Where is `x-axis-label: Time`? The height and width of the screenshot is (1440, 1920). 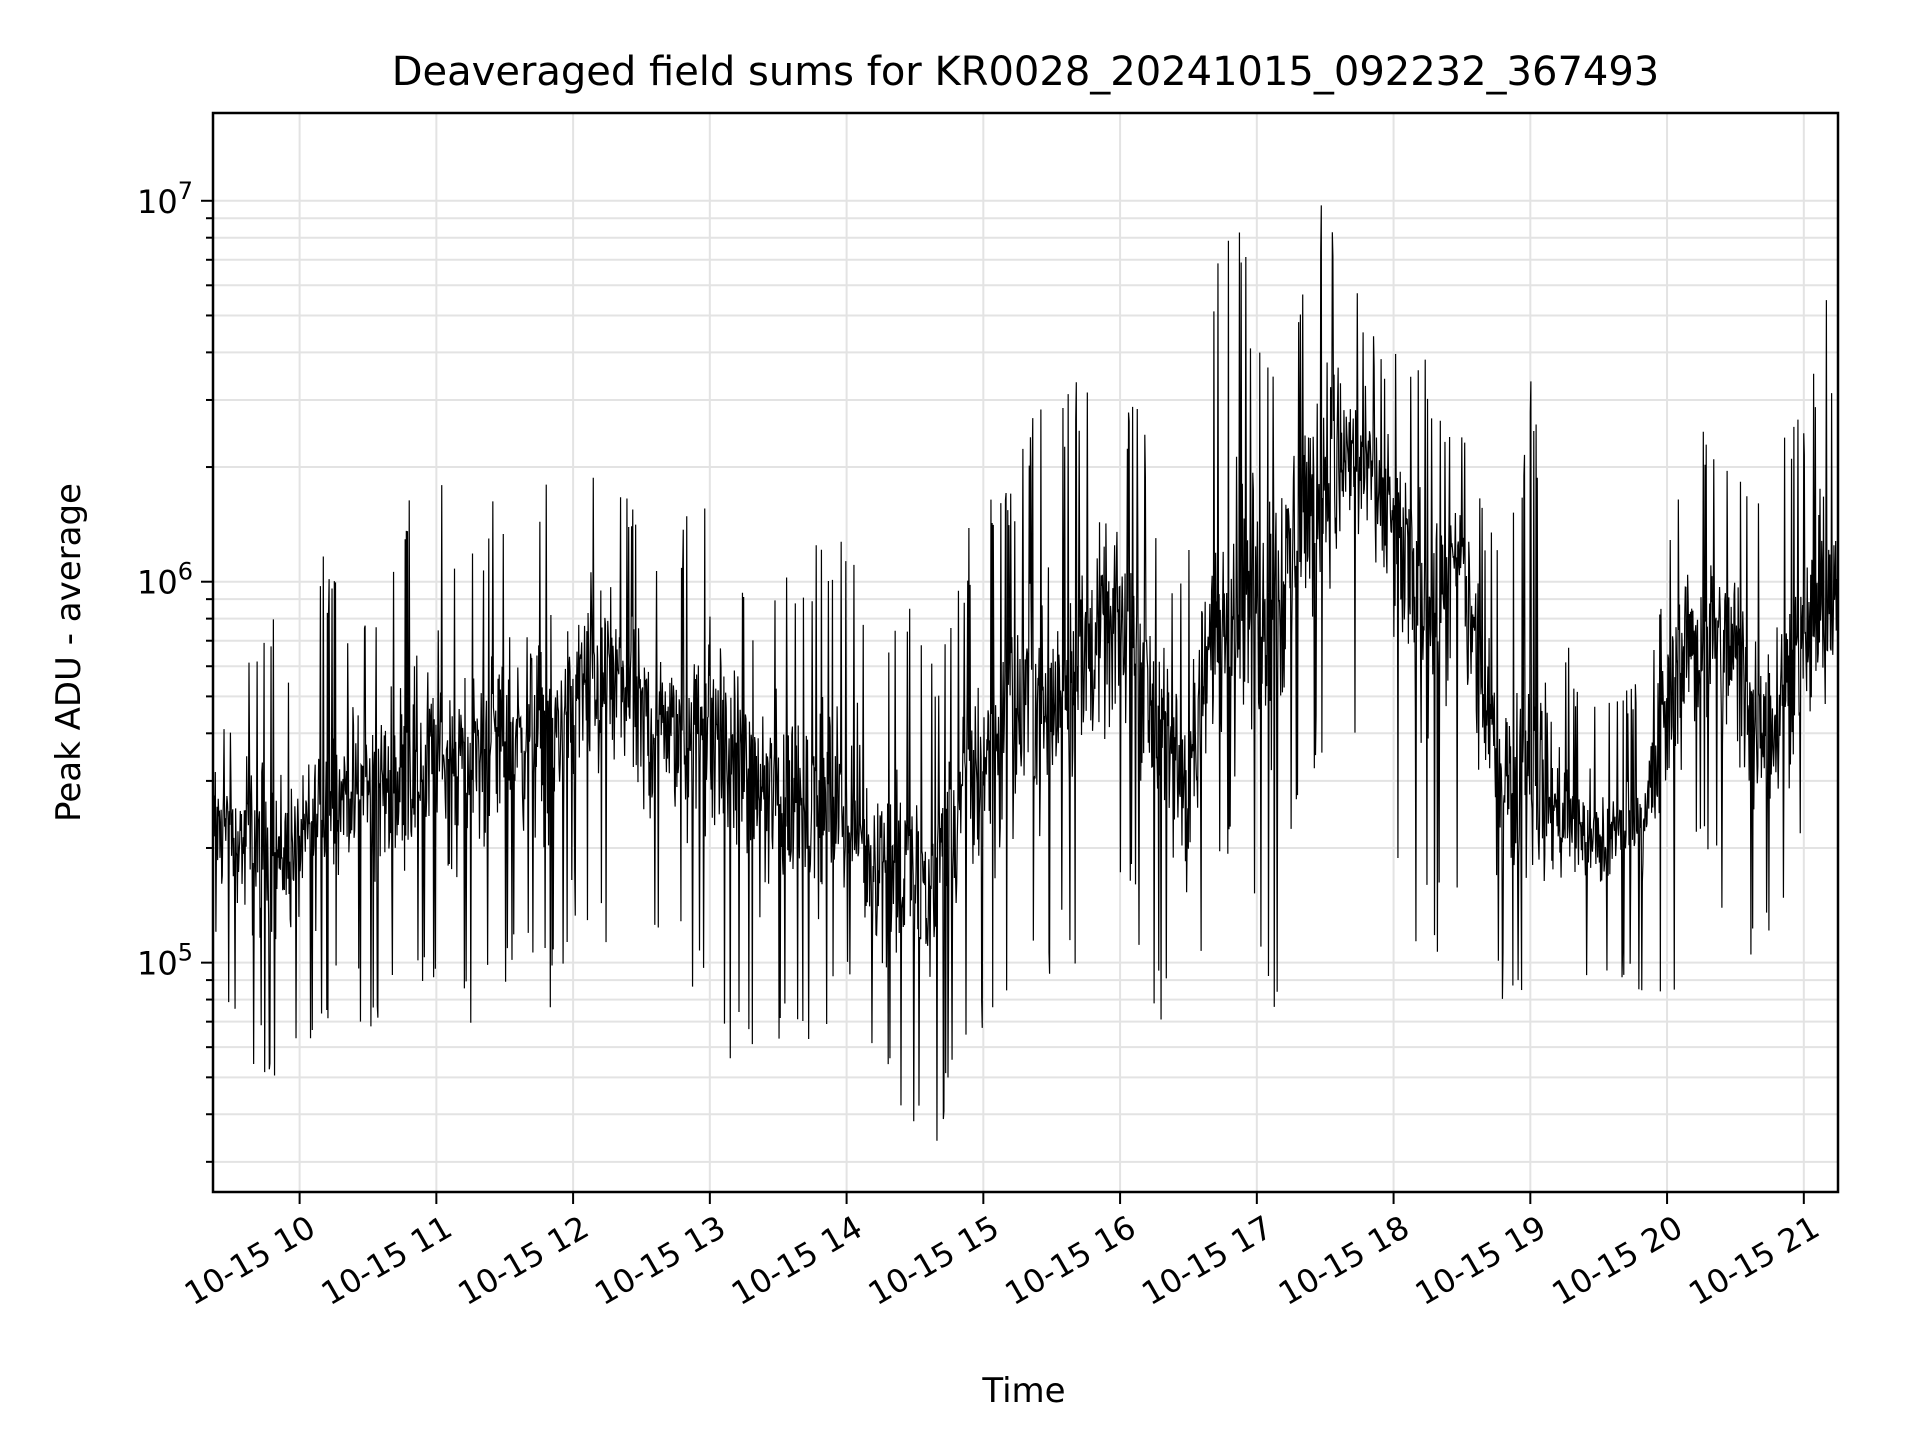
x-axis-label: Time is located at coordinates (1023, 1391).